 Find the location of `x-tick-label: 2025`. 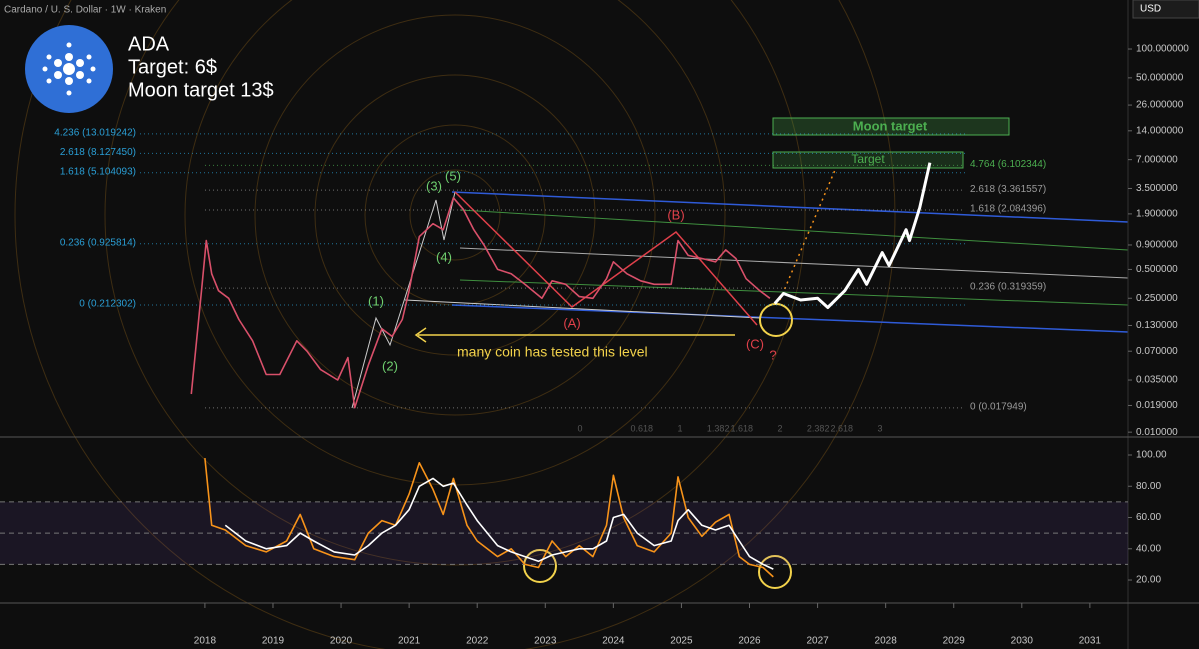

x-tick-label: 2025 is located at coordinates (681, 641).